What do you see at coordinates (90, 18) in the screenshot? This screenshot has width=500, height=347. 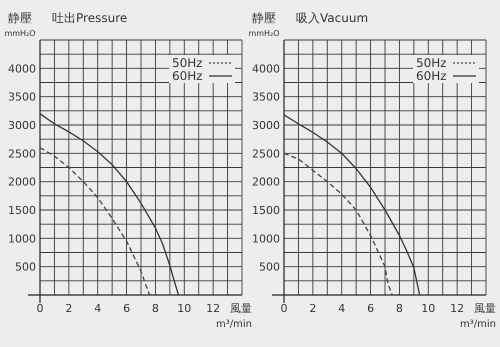 I see `title: 吐出Pressure` at bounding box center [90, 18].